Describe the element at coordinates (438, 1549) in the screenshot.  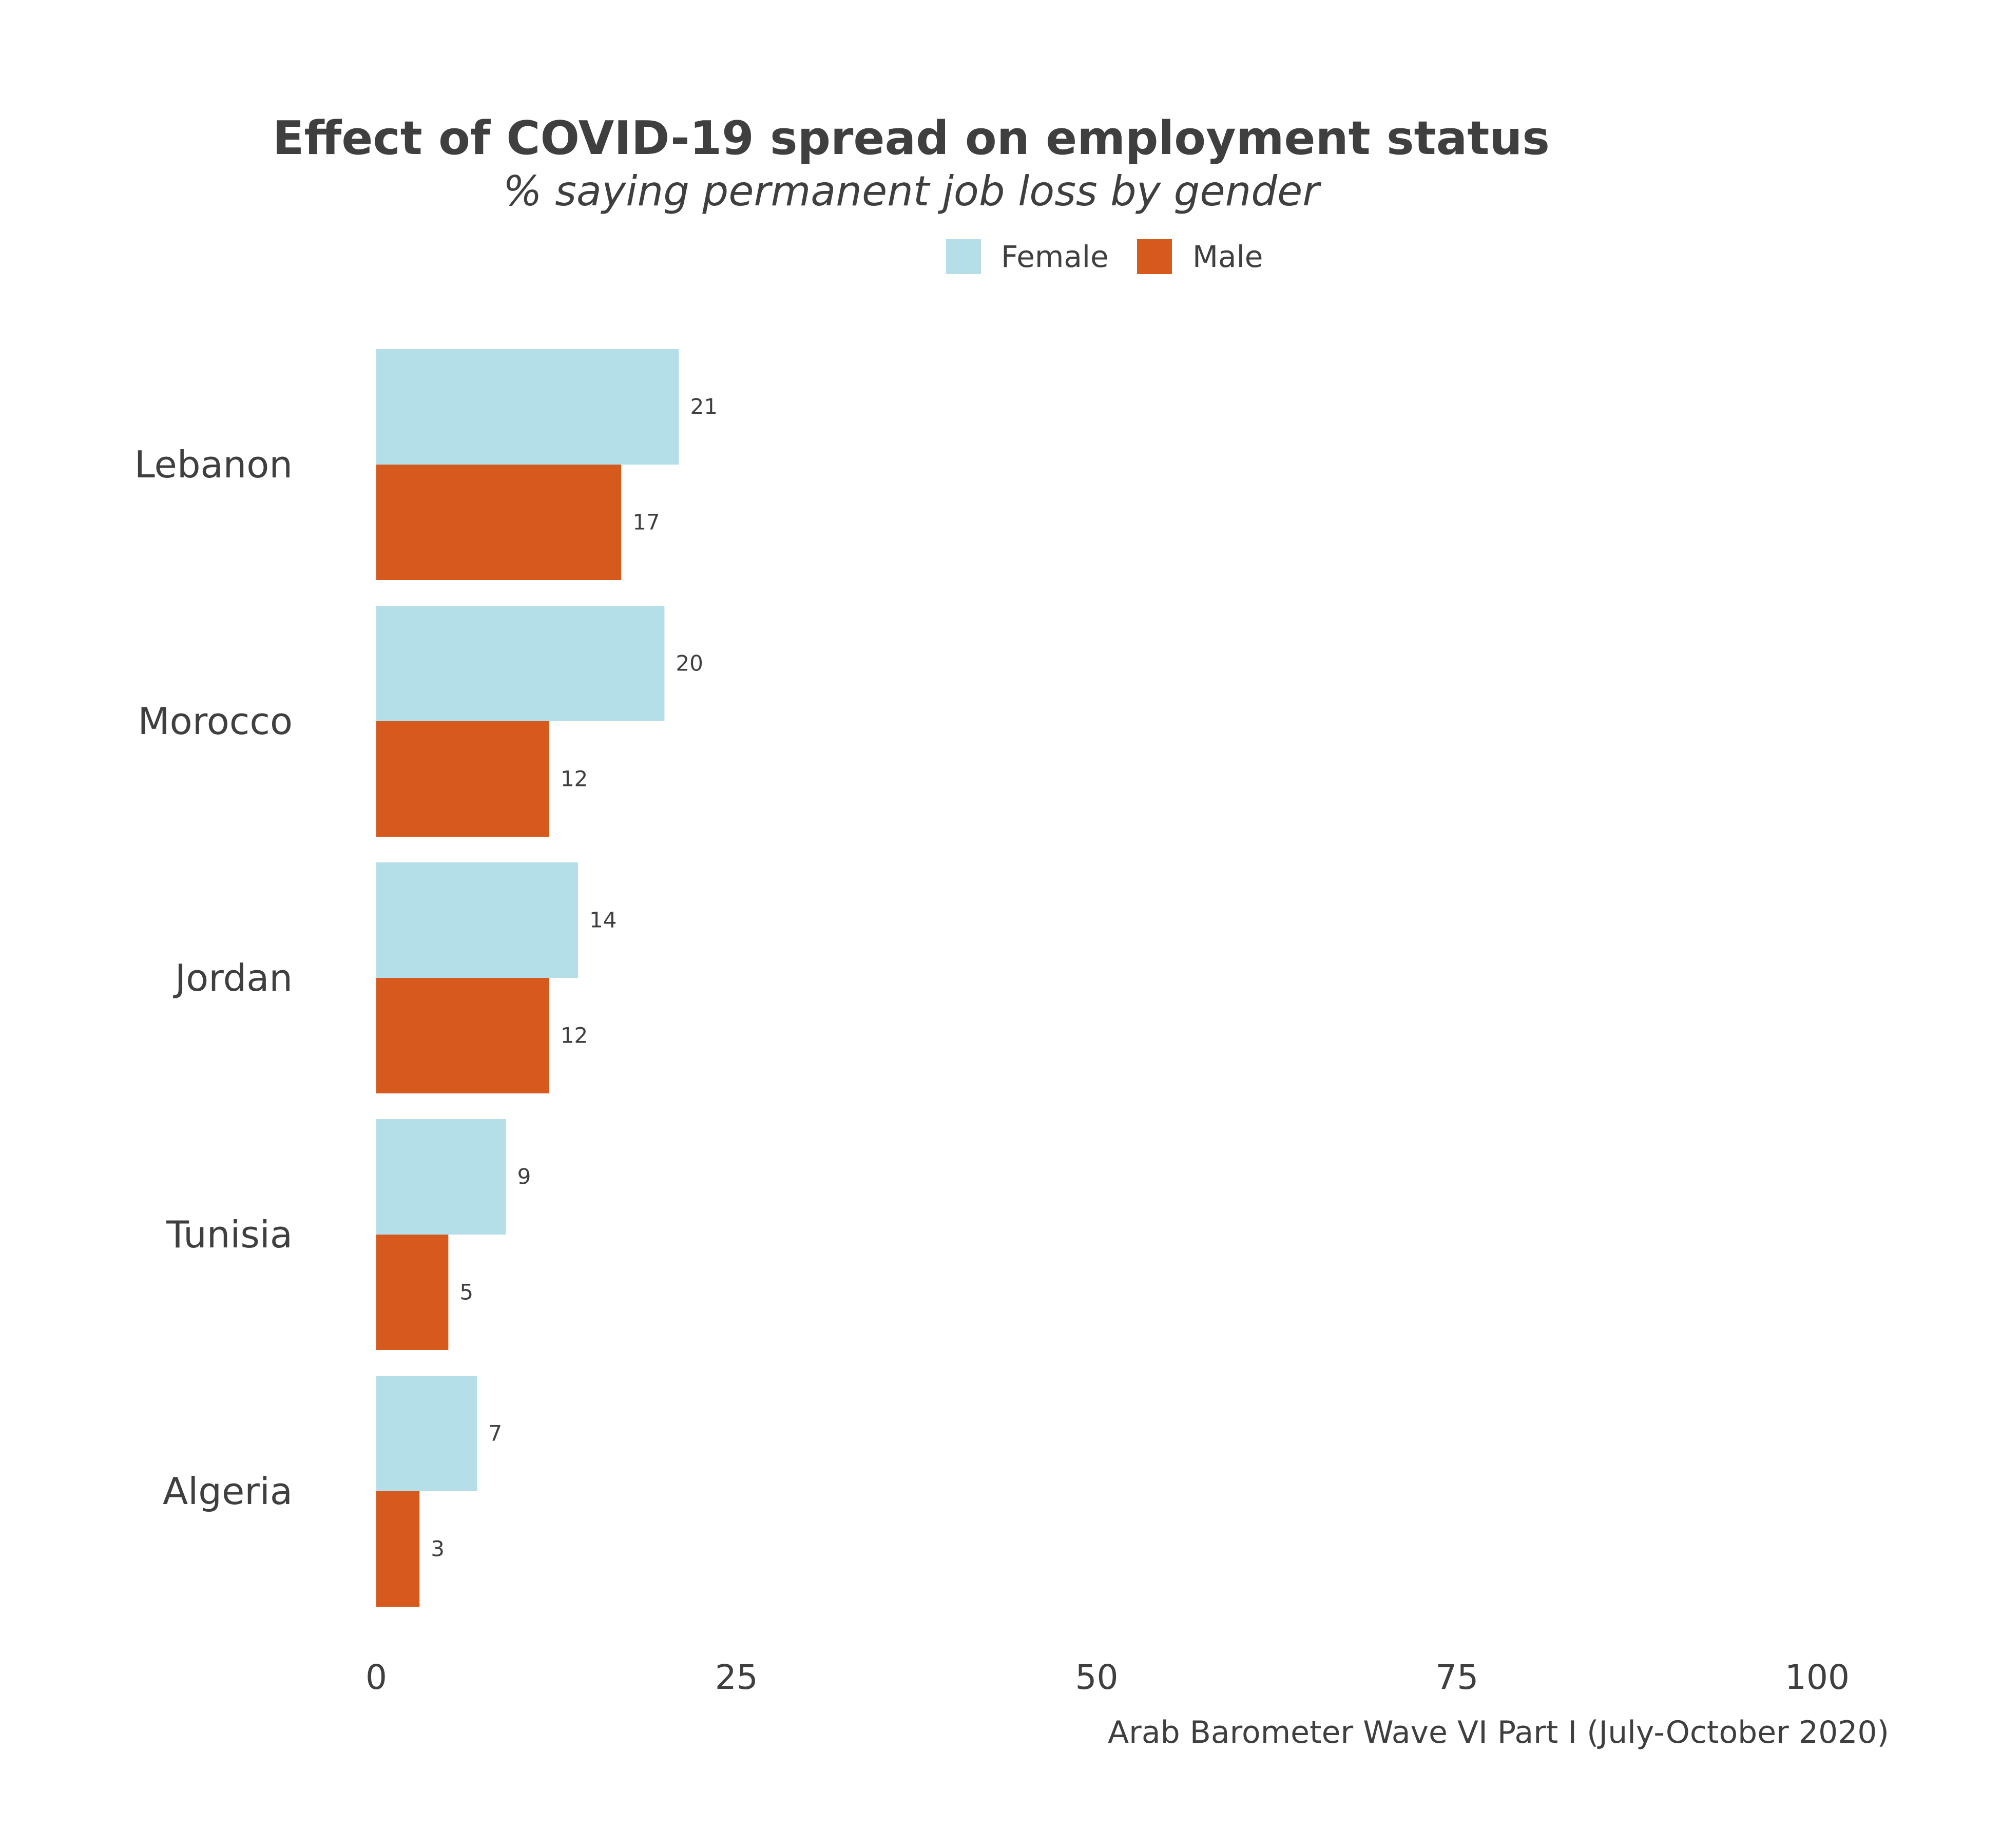
I see `data-label-algeria-male: 3` at that location.